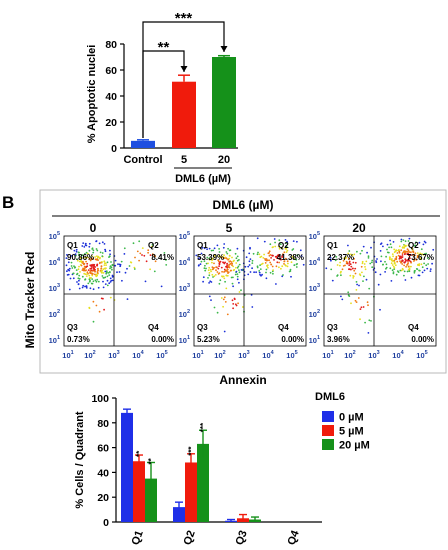 The width and height of the screenshot is (448, 550). Describe the element at coordinates (185, 74) in the screenshot. I see `chart-a-significance: *****` at that location.